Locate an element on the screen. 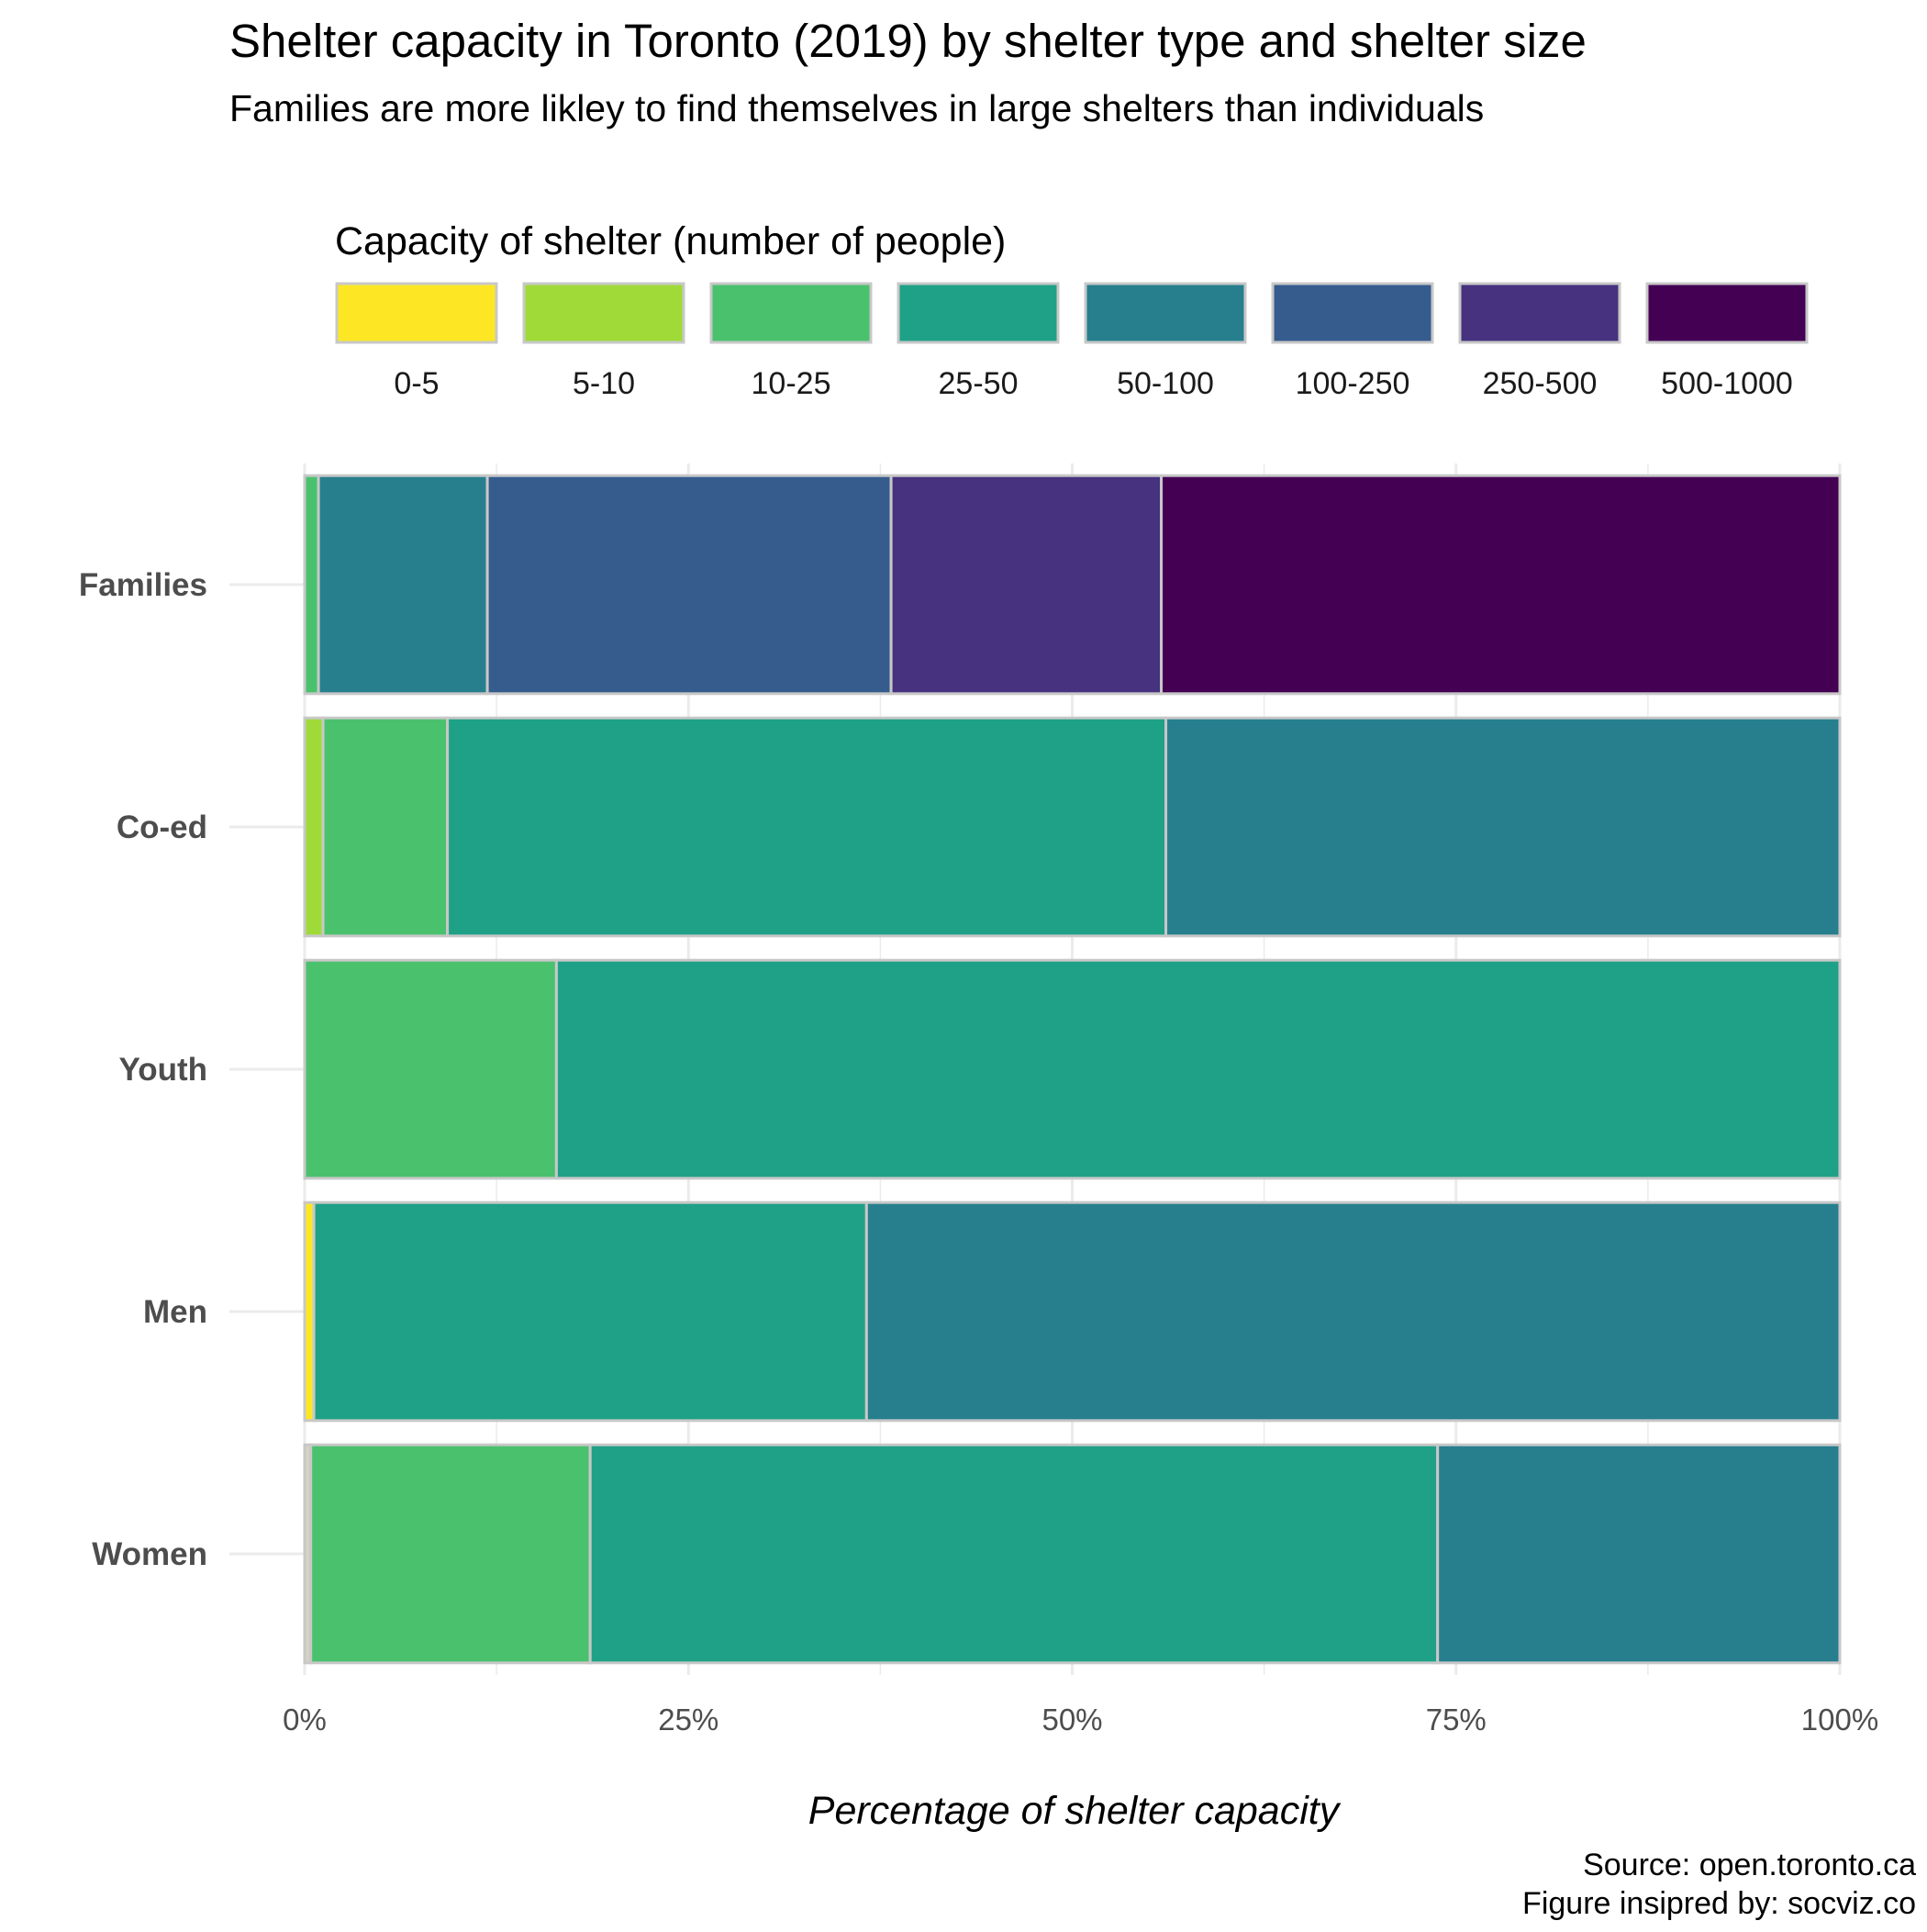  category-label-co-ed: Co-ed is located at coordinates (162, 827).